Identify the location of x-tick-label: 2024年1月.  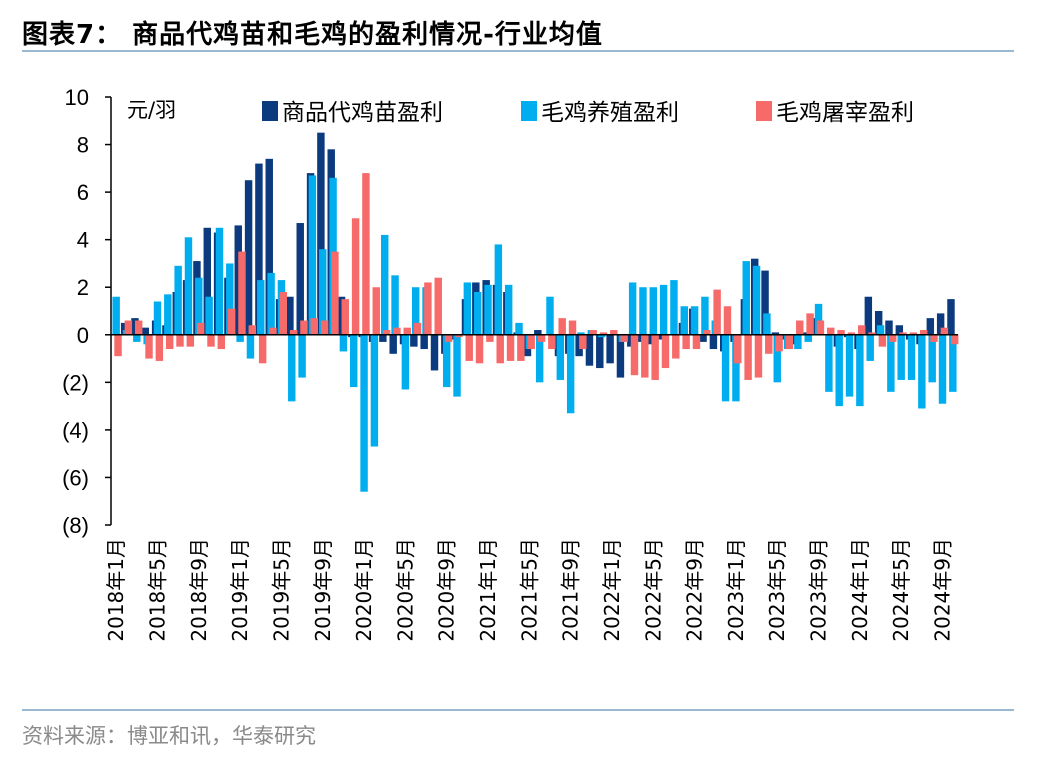
(860, 590).